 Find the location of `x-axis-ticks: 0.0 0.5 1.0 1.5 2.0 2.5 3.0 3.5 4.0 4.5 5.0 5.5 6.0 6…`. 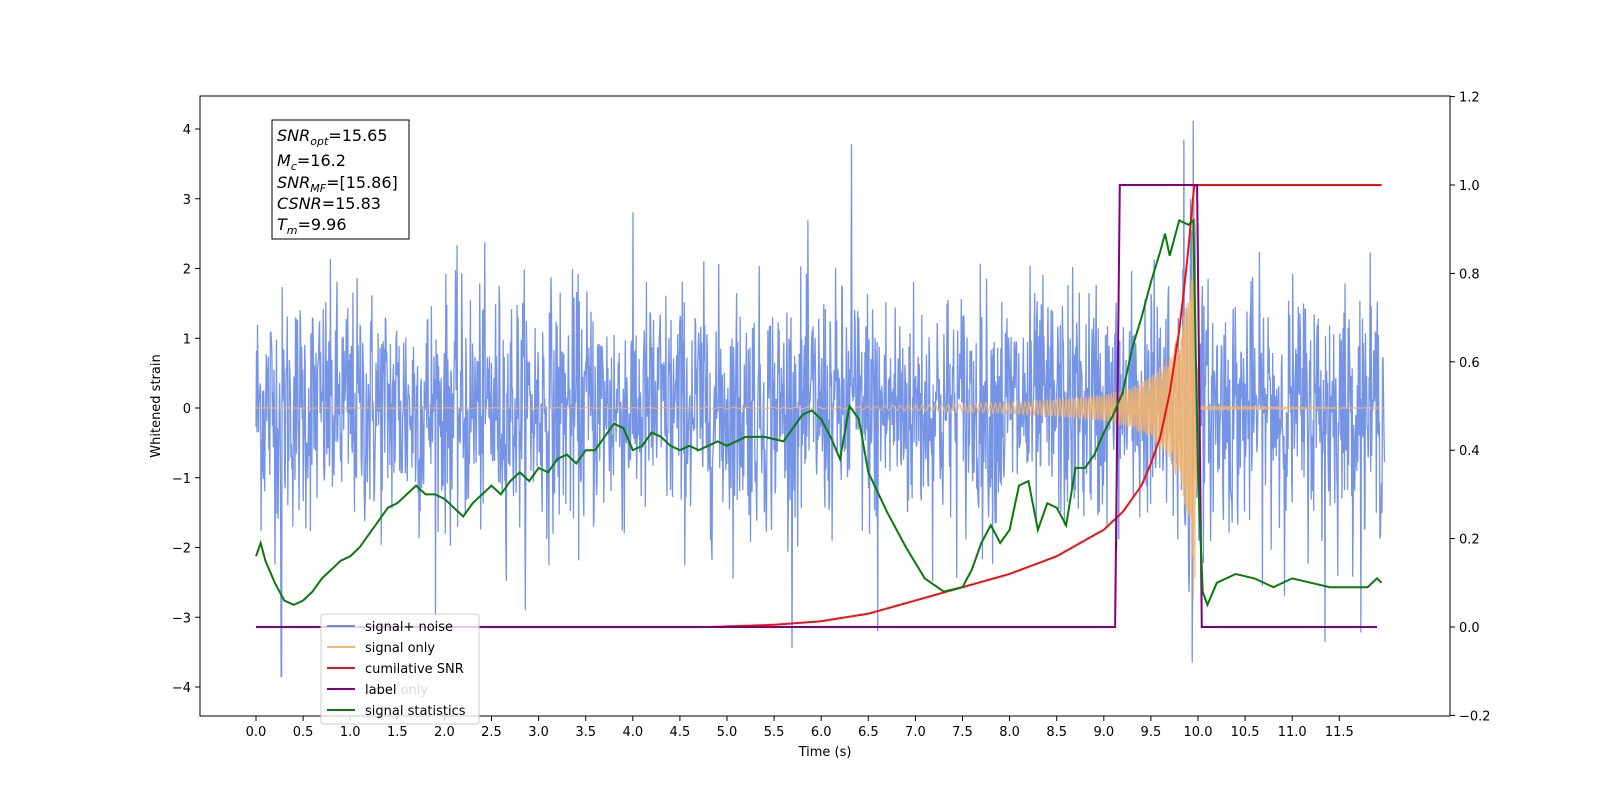

x-axis-ticks: 0.0 0.5 1.0 1.5 2.0 2.5 3.0 3.5 4.0 4.5 5.0 5.5 6.0 6… is located at coordinates (800, 728).